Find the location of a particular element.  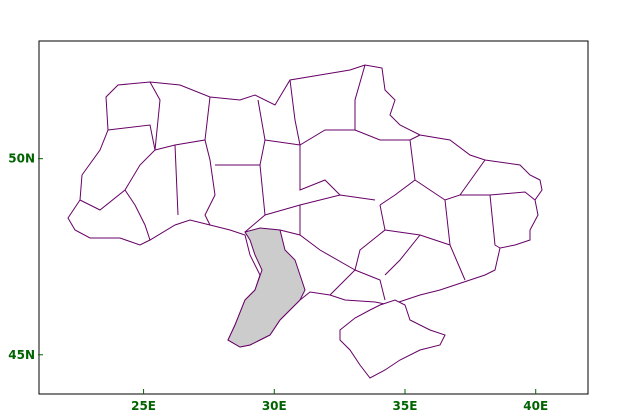

y-tick-label: 45N is located at coordinates (21, 355).